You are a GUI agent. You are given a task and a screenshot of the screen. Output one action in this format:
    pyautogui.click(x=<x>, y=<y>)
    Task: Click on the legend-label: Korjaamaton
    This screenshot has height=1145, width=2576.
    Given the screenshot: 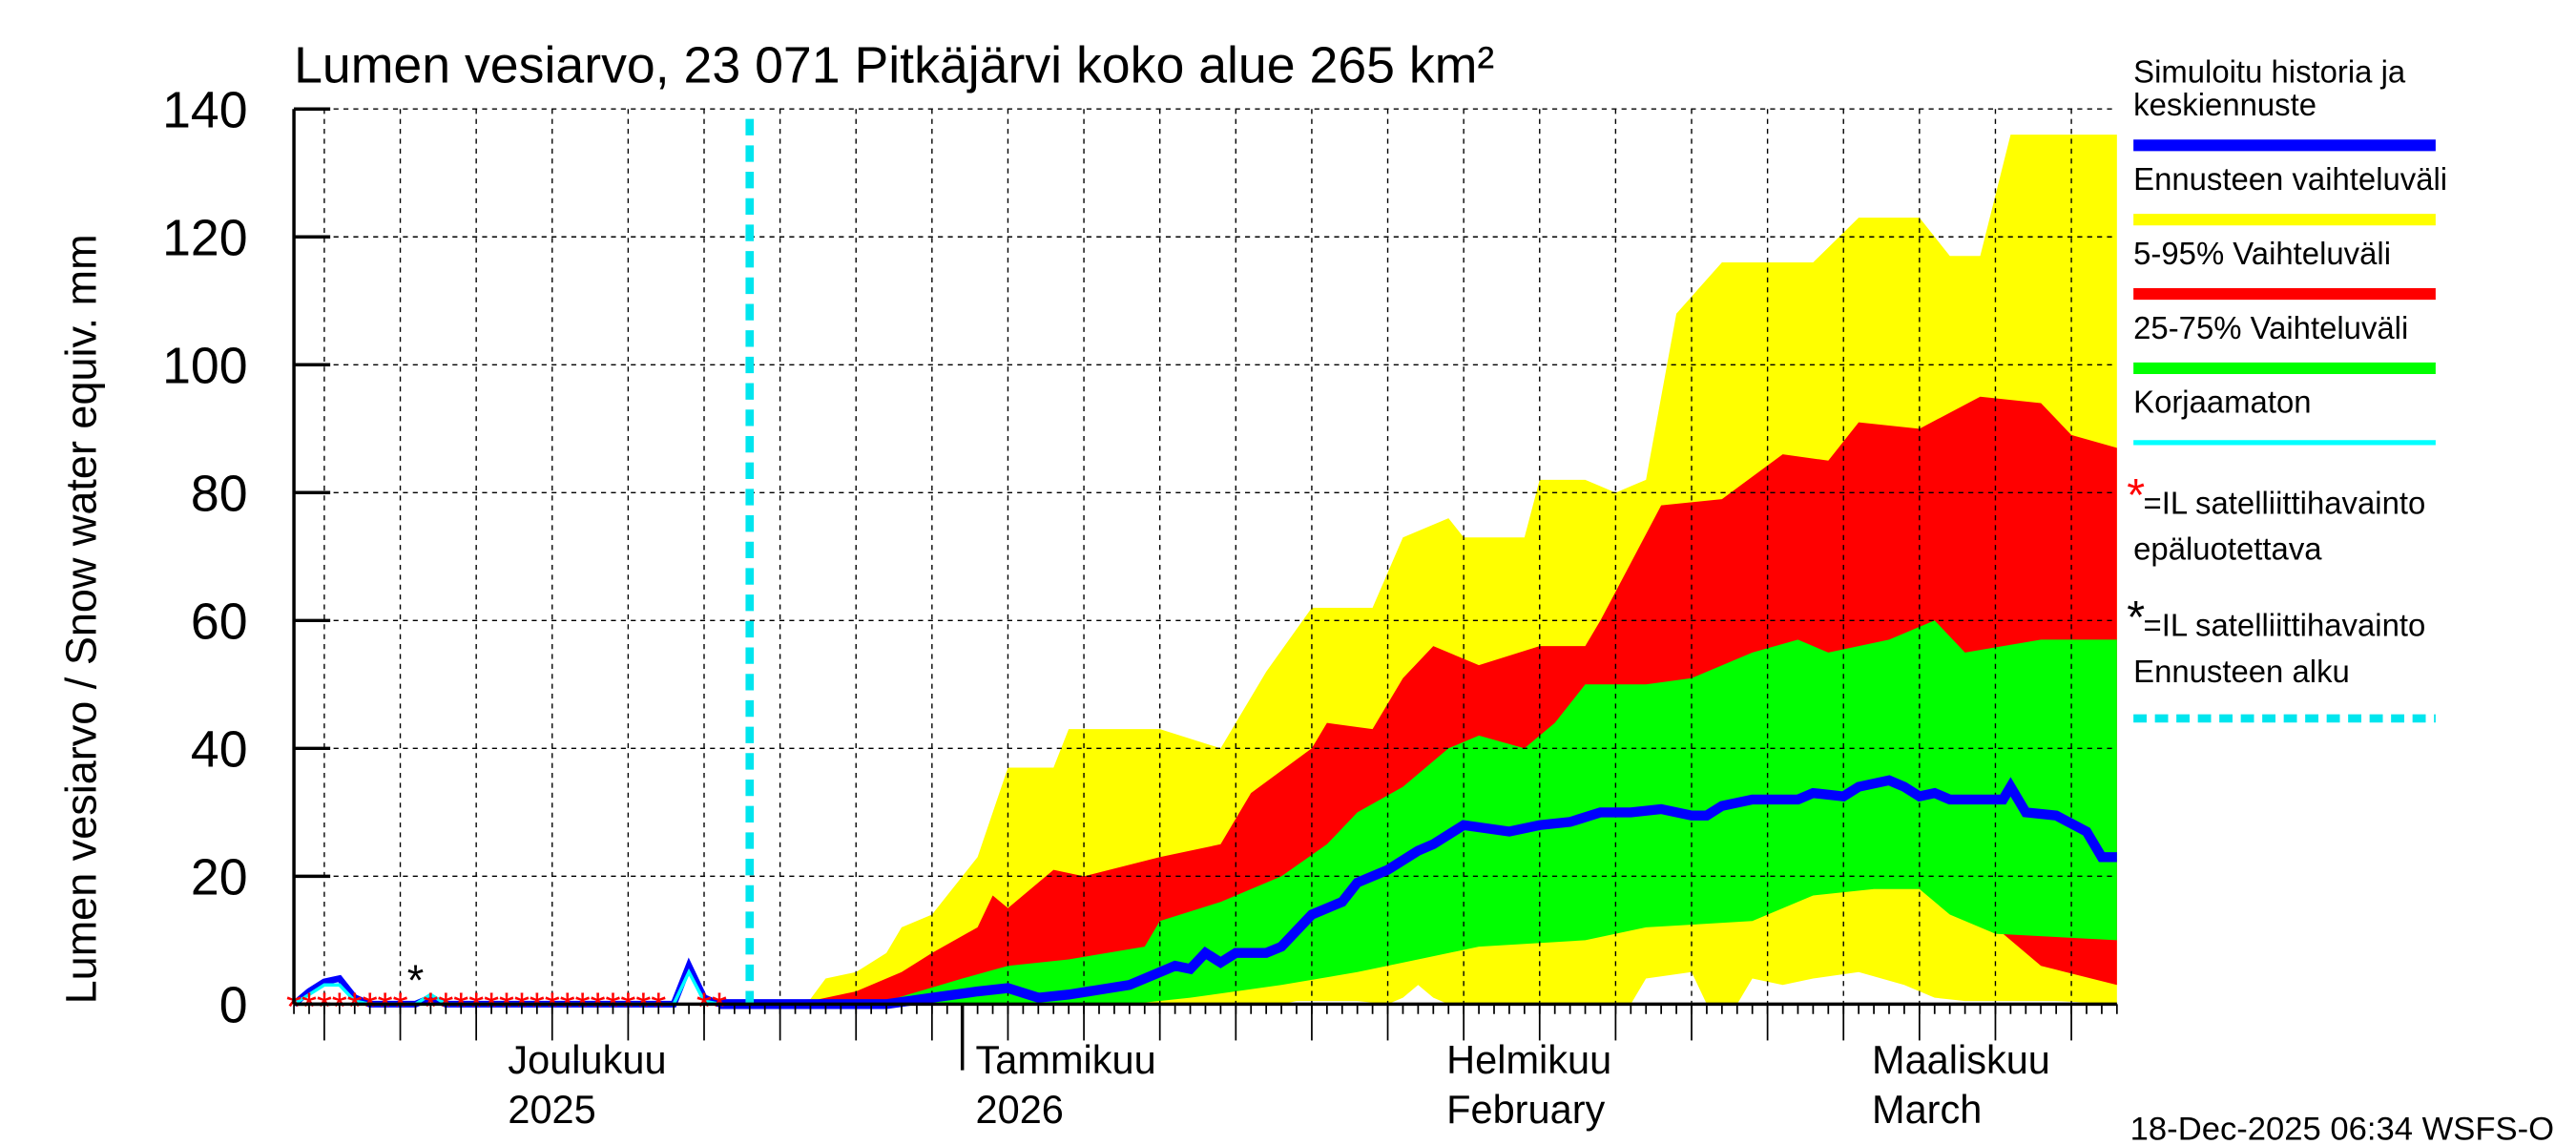 What is the action you would take?
    pyautogui.click(x=2222, y=403)
    